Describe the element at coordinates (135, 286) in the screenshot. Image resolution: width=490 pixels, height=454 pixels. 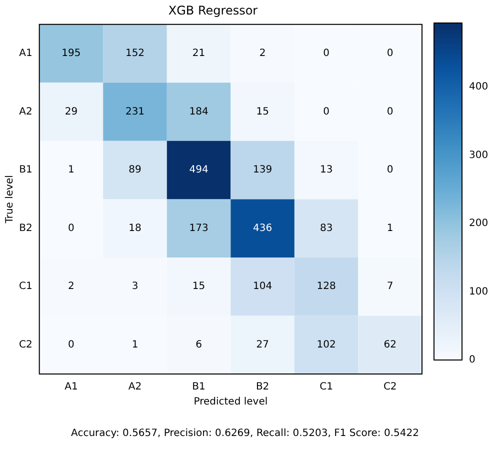
I see `data-label: 3` at that location.